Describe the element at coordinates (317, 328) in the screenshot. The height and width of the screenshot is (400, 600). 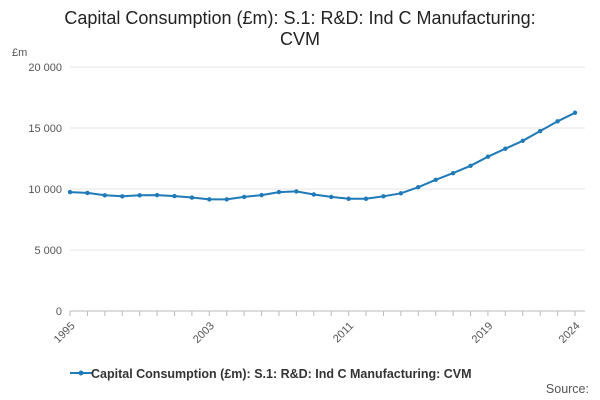
I see `x-axis-ticks: 1995 2003 2011 2019 2024` at that location.